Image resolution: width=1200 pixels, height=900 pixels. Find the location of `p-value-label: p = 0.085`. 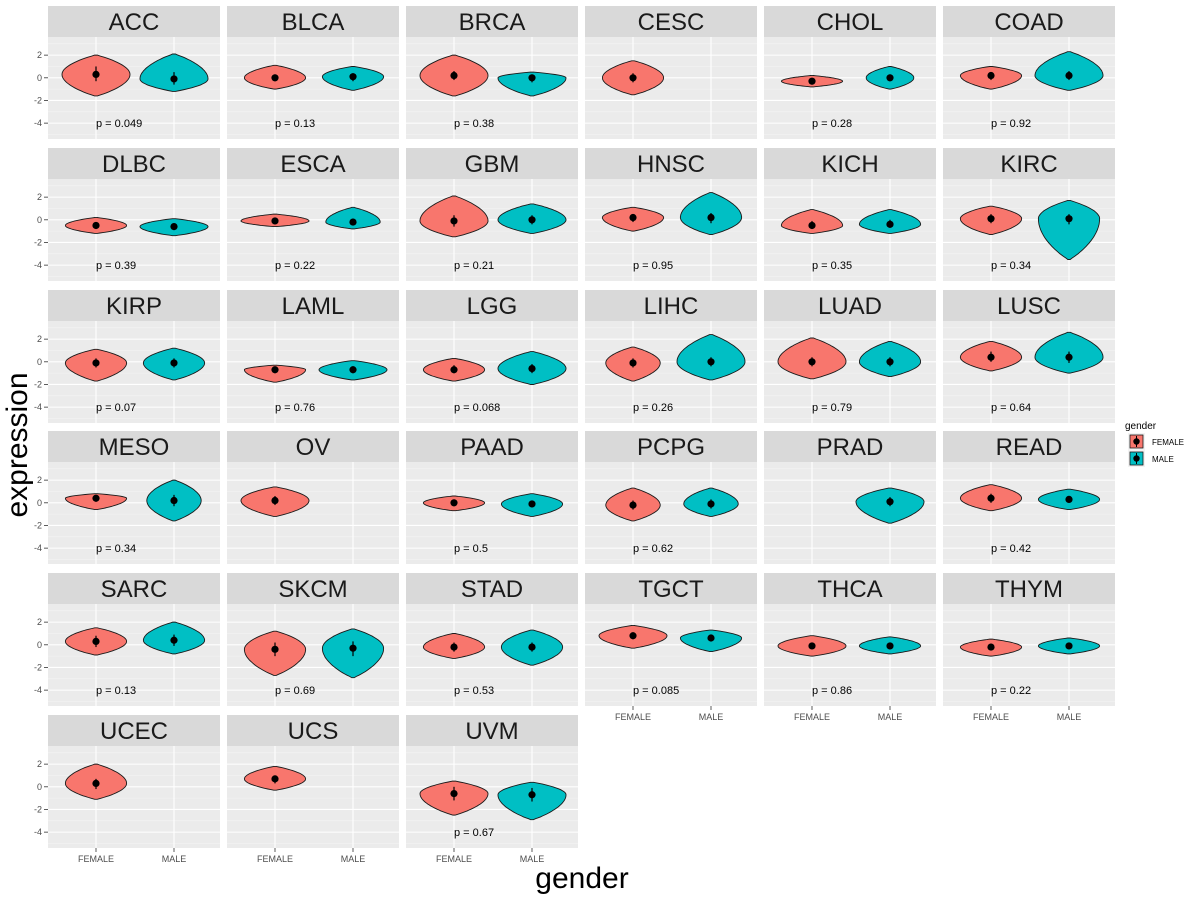

p-value-label: p = 0.085 is located at coordinates (656, 691).